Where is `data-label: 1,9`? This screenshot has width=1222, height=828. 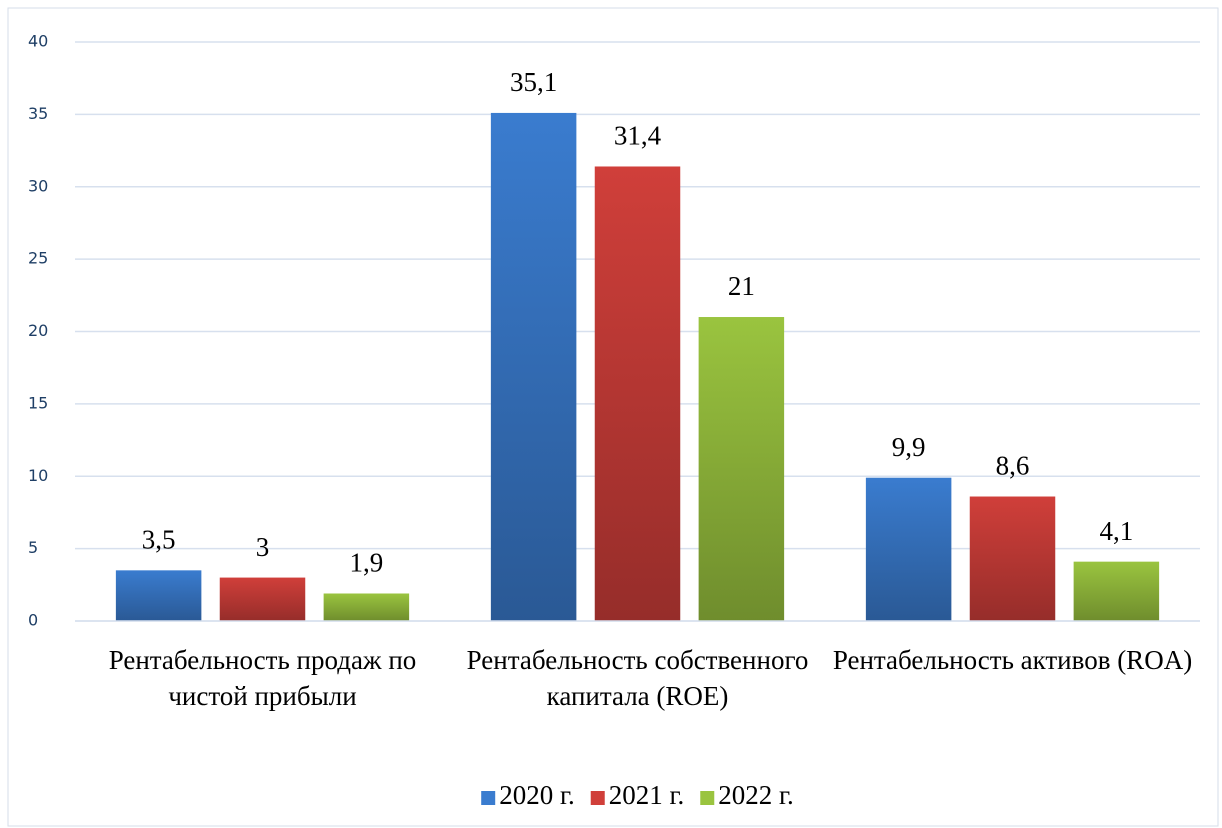 data-label: 1,9 is located at coordinates (367, 563).